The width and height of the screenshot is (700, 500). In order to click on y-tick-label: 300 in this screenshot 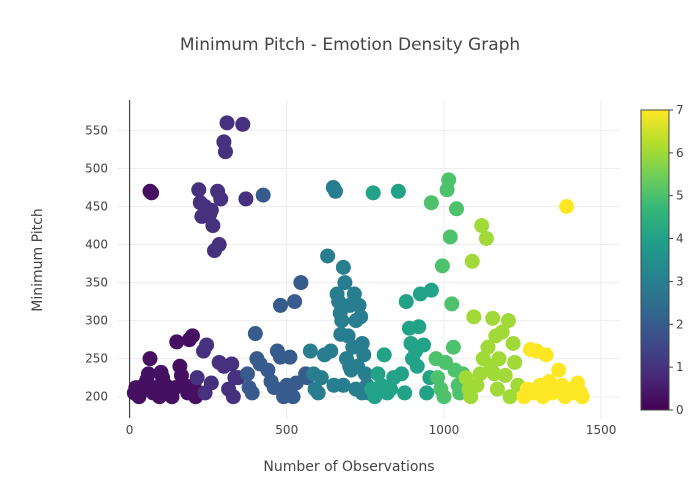, I will do `click(96, 321)`.